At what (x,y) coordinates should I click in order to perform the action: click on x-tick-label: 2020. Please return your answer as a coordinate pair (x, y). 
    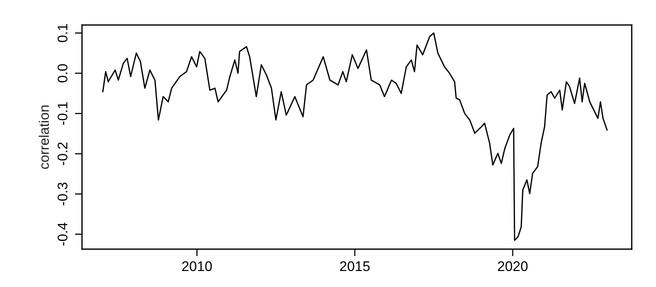
    Looking at the image, I should click on (513, 266).